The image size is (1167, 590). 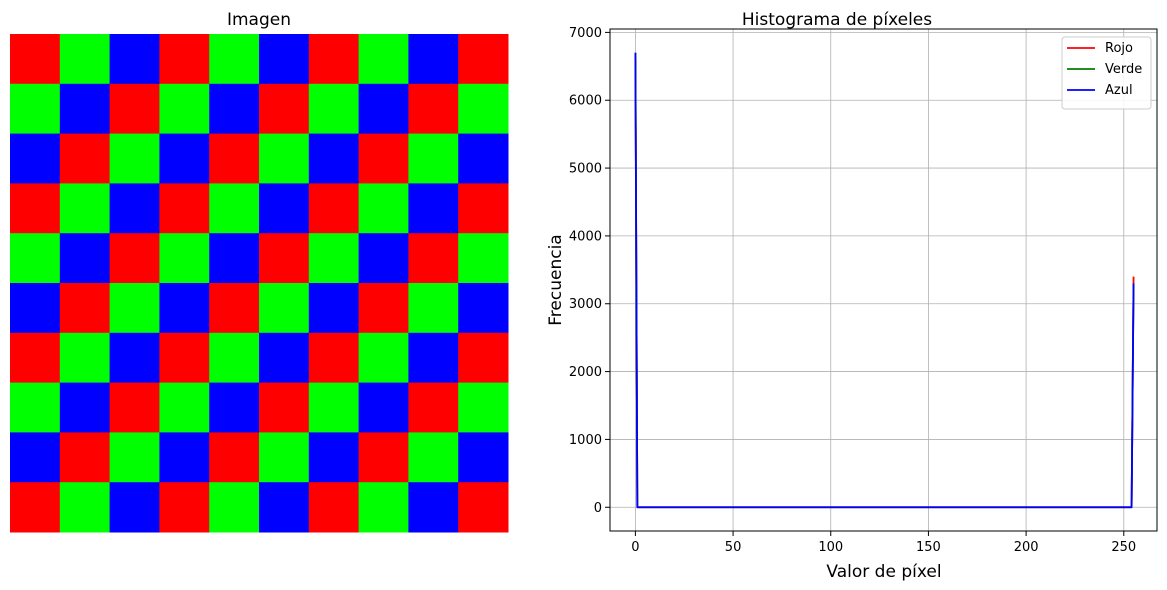 What do you see at coordinates (837, 20) in the screenshot?
I see `chart-title: Histograma de píxeles` at bounding box center [837, 20].